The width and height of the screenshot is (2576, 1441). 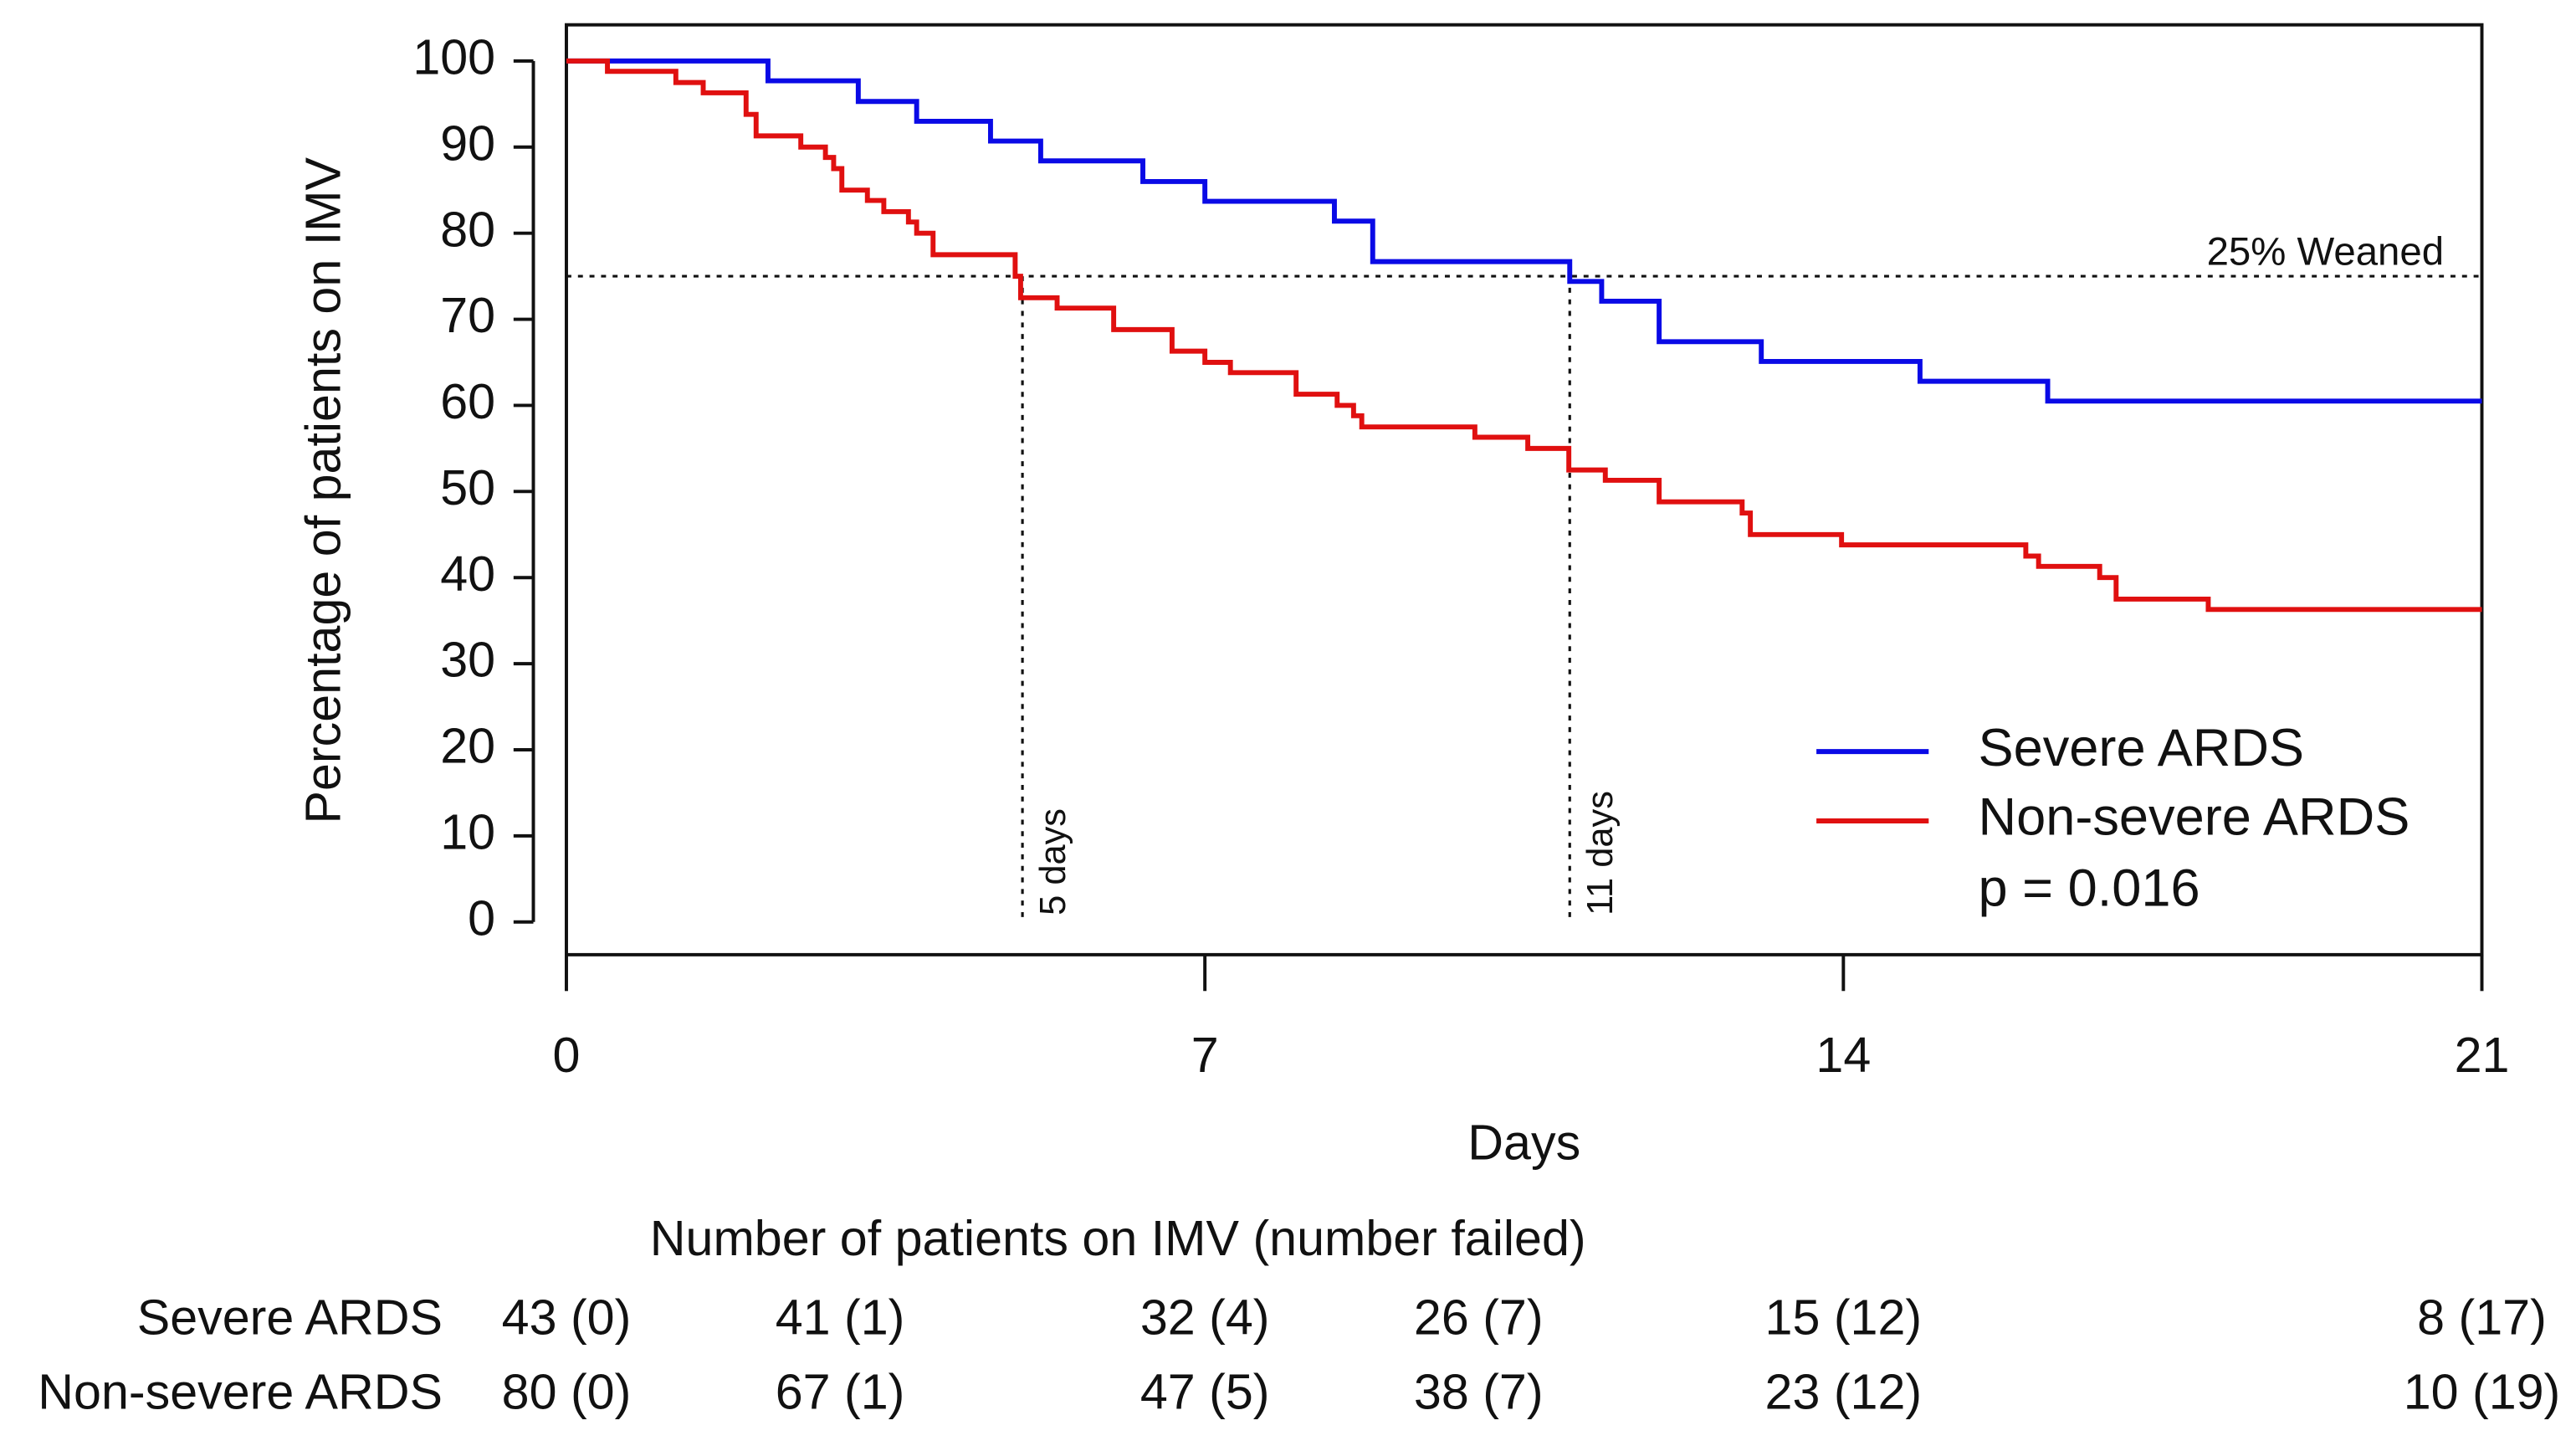 What do you see at coordinates (841, 1391) in the screenshot?
I see `risk-cell: 67 (1)` at bounding box center [841, 1391].